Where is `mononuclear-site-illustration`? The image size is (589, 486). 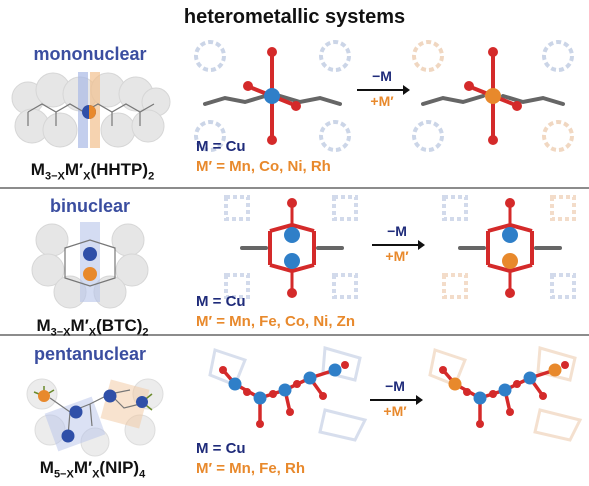
mononuclear-site-illustration is located at coordinates (91, 110).